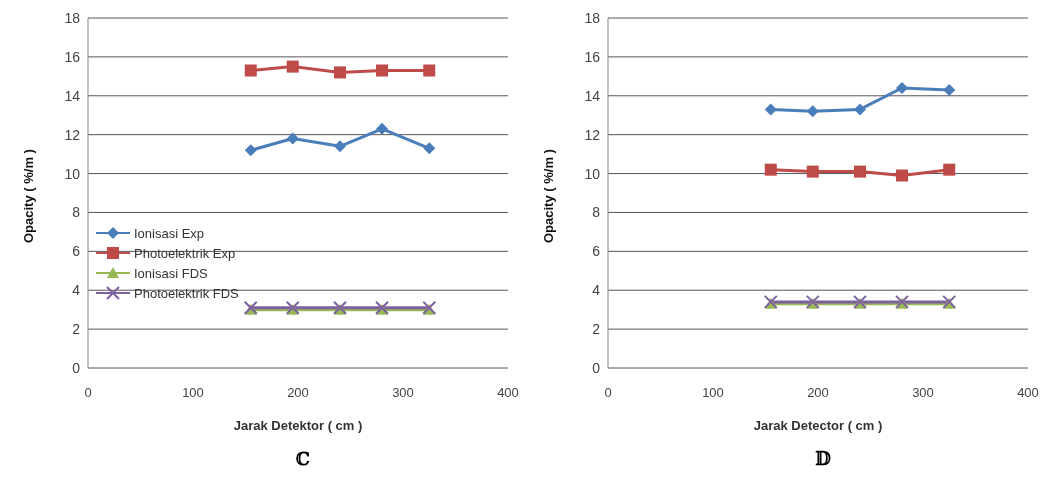 The height and width of the screenshot is (490, 1056). Describe the element at coordinates (171, 273) in the screenshot. I see `legend-label: Ionisasi FDS` at that location.